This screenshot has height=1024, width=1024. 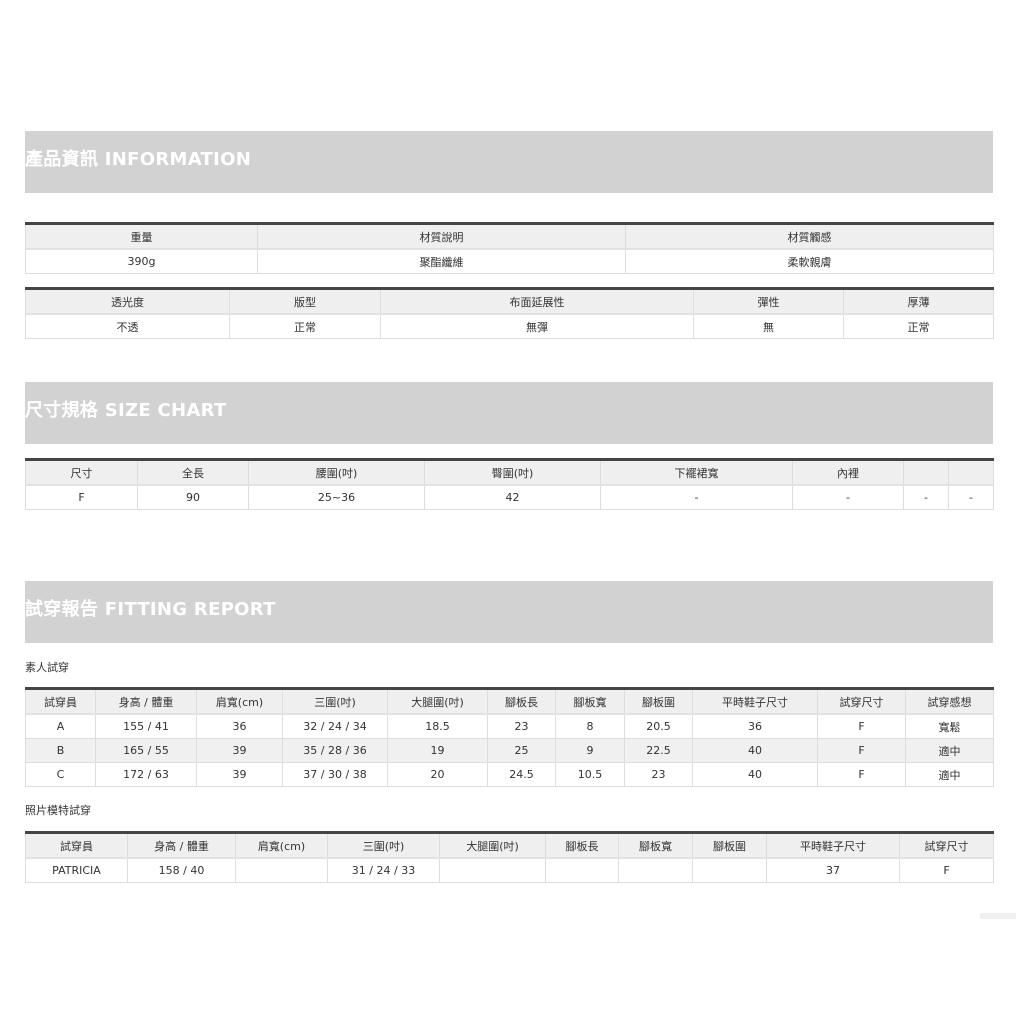 I want to click on column-header: 布面延展性, so click(x=537, y=301).